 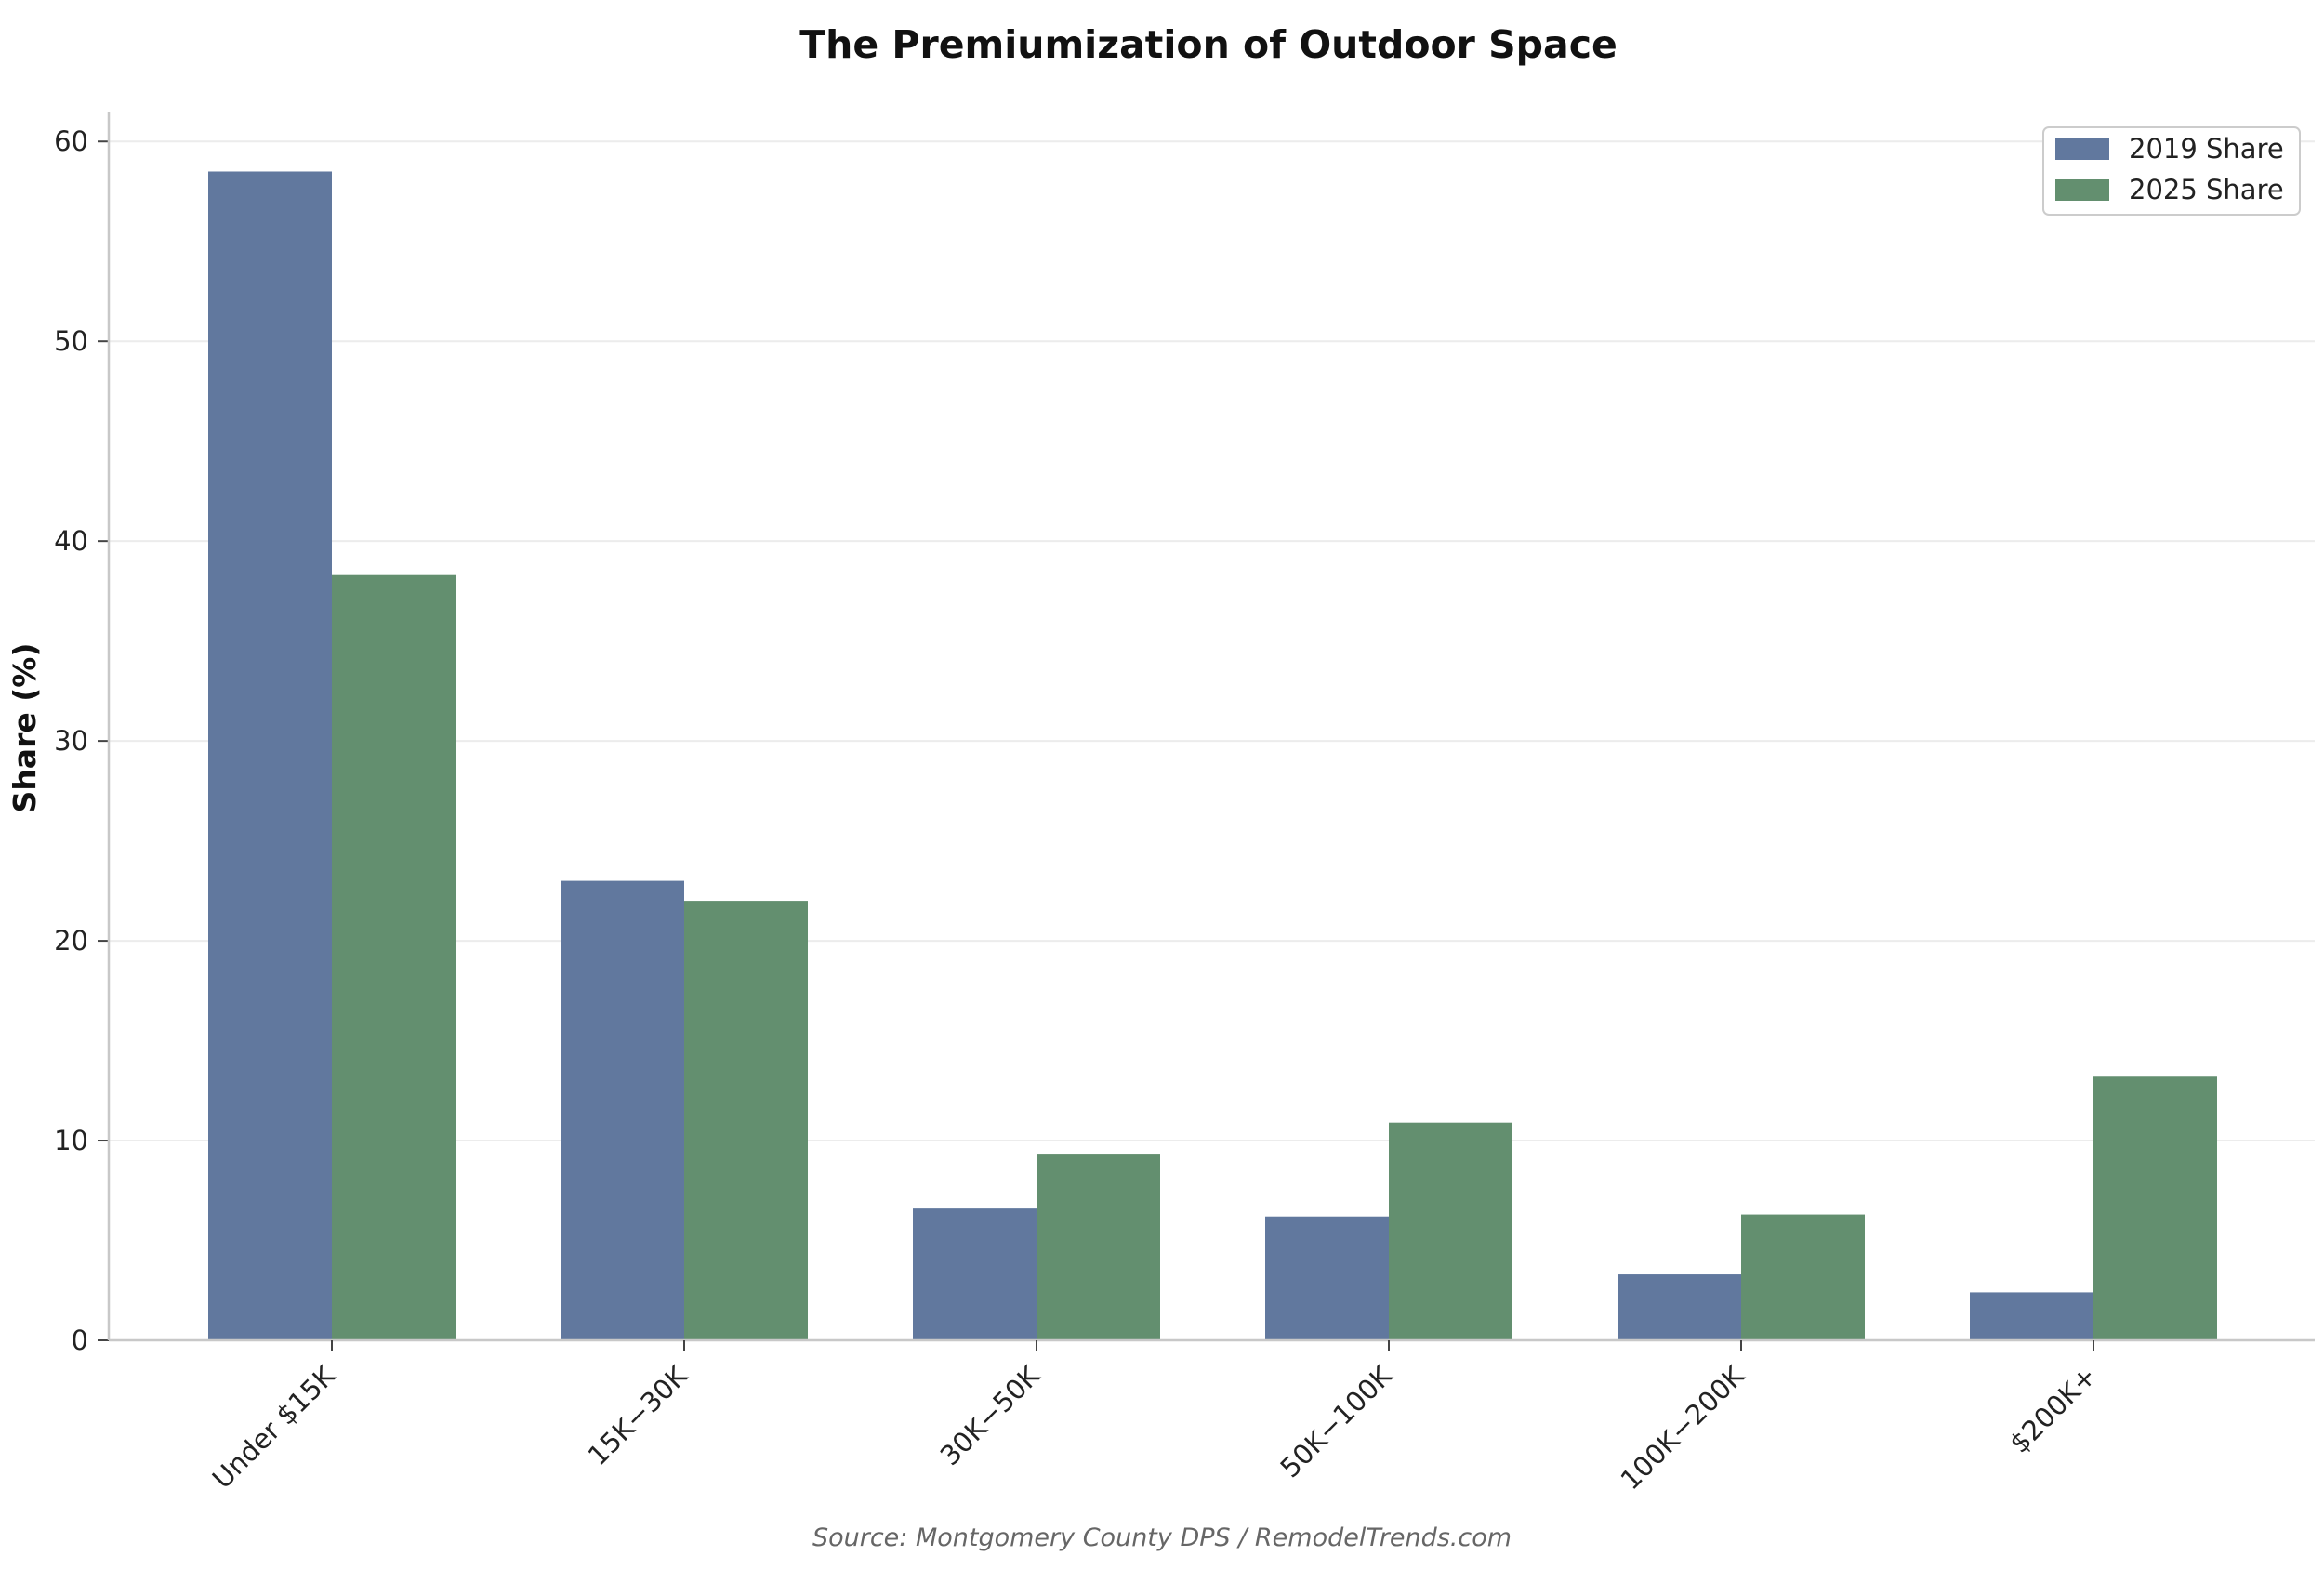 I want to click on y-tick-label-50: 50, so click(x=71, y=341).